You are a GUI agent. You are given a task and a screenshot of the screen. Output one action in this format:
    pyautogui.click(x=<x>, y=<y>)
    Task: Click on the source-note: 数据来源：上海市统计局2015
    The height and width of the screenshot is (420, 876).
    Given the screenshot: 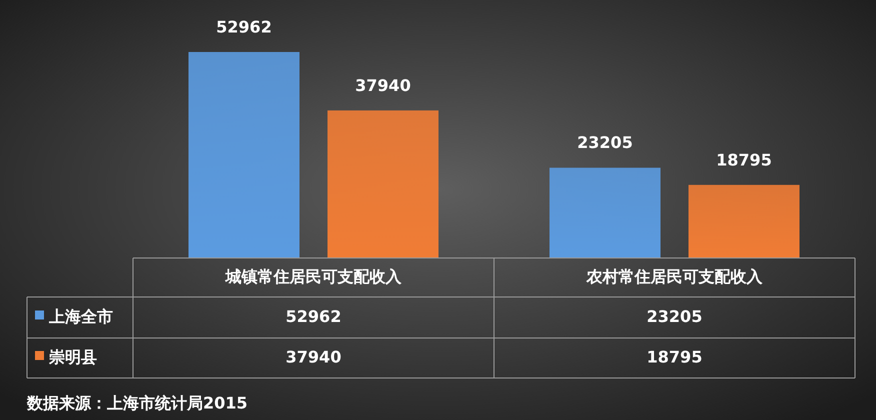 What is the action you would take?
    pyautogui.click(x=137, y=402)
    